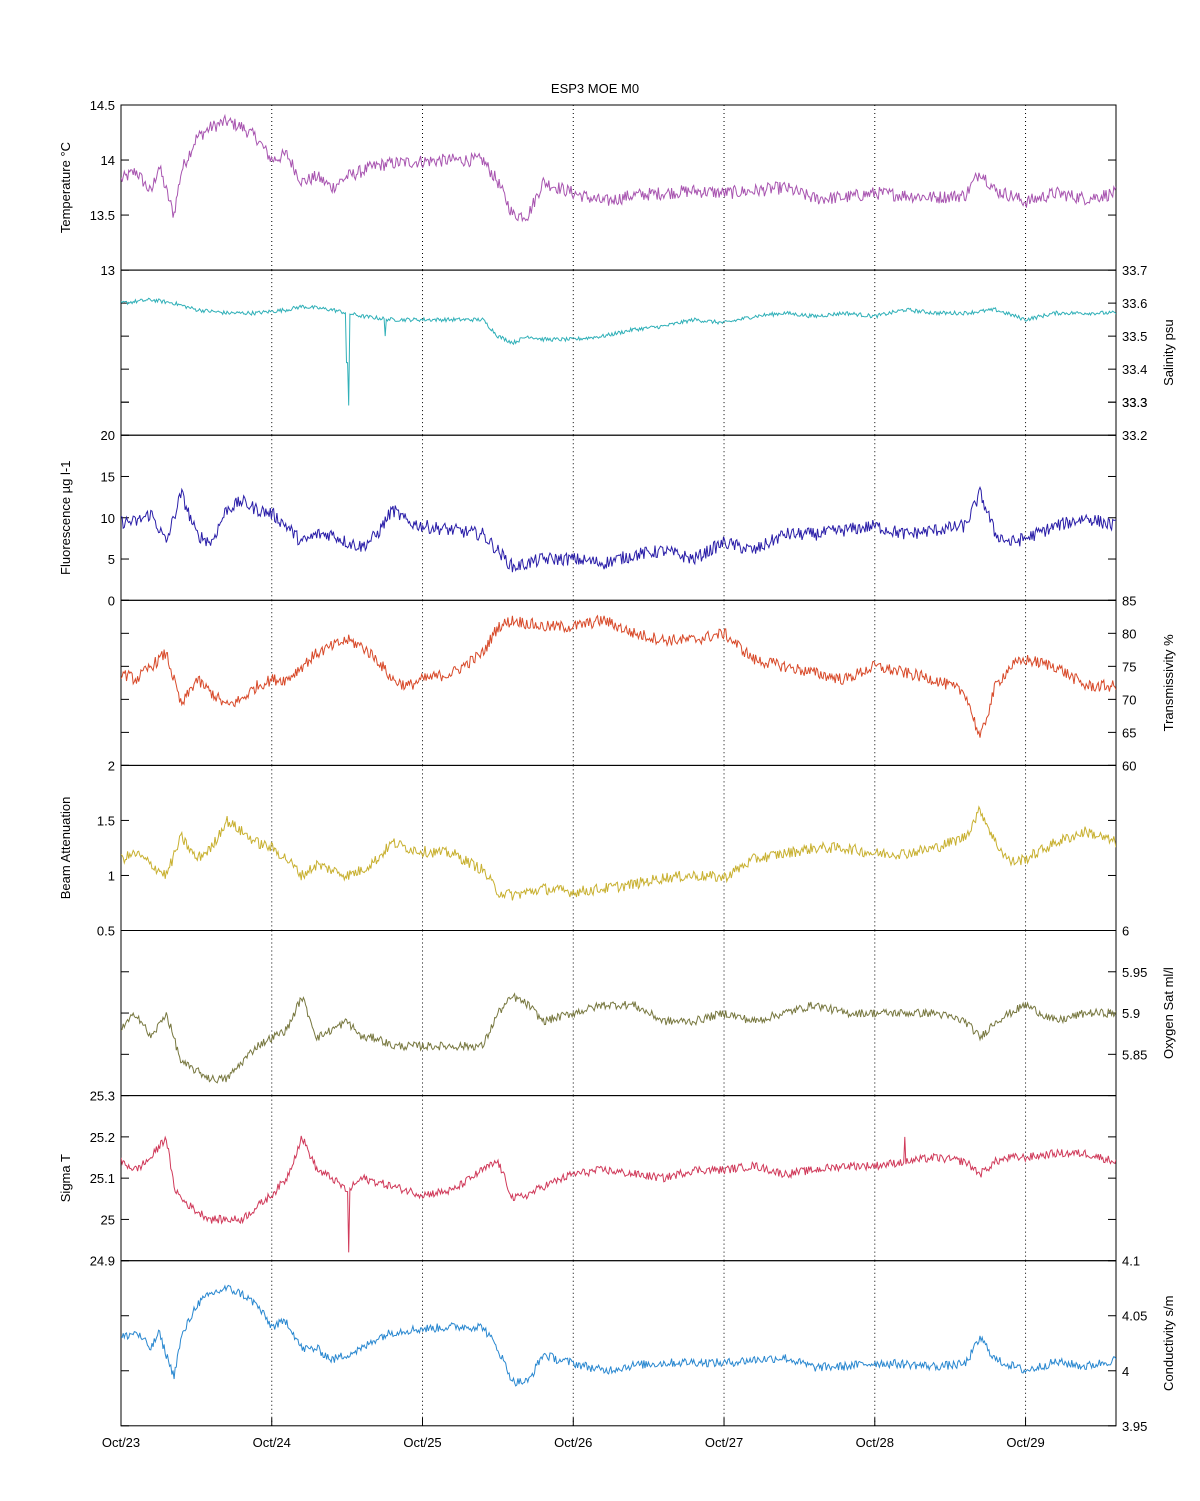  Describe the element at coordinates (618, 853) in the screenshot. I see `series-line-beam_attenuation` at that location.